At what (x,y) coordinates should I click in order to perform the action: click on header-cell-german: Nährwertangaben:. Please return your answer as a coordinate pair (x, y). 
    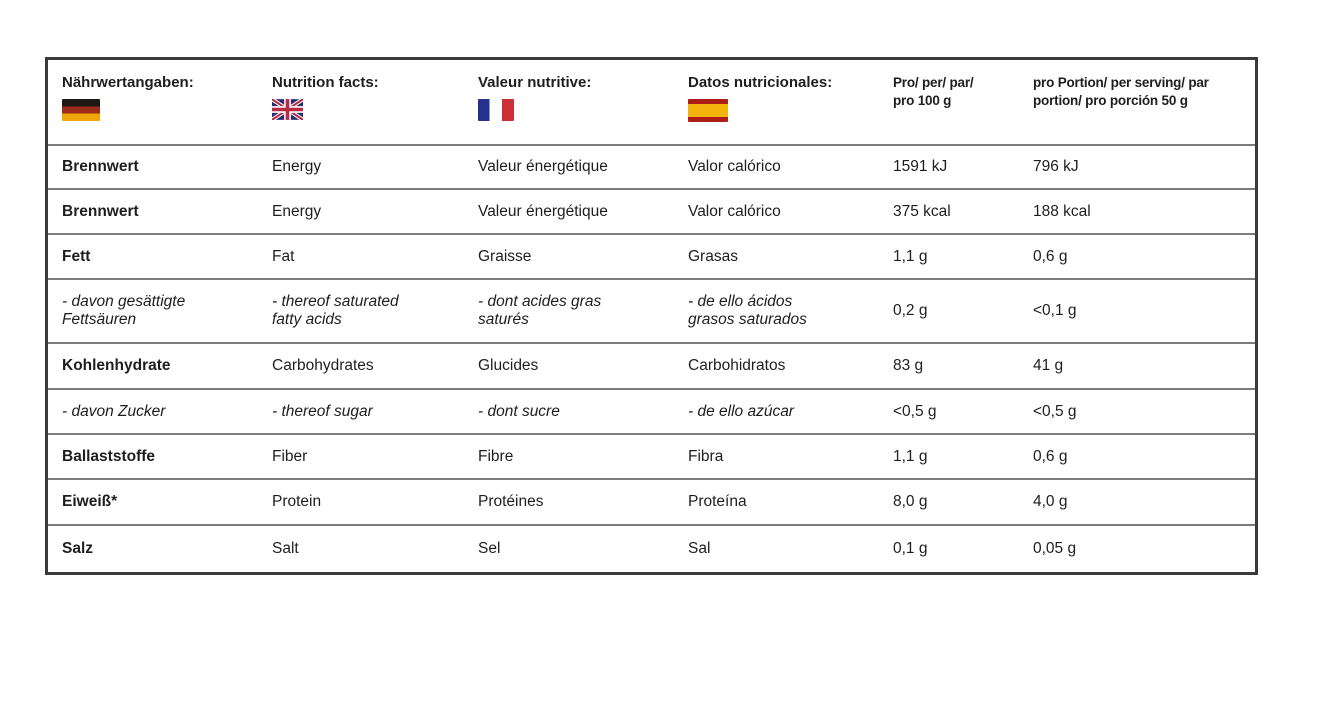
    Looking at the image, I should click on (160, 91).